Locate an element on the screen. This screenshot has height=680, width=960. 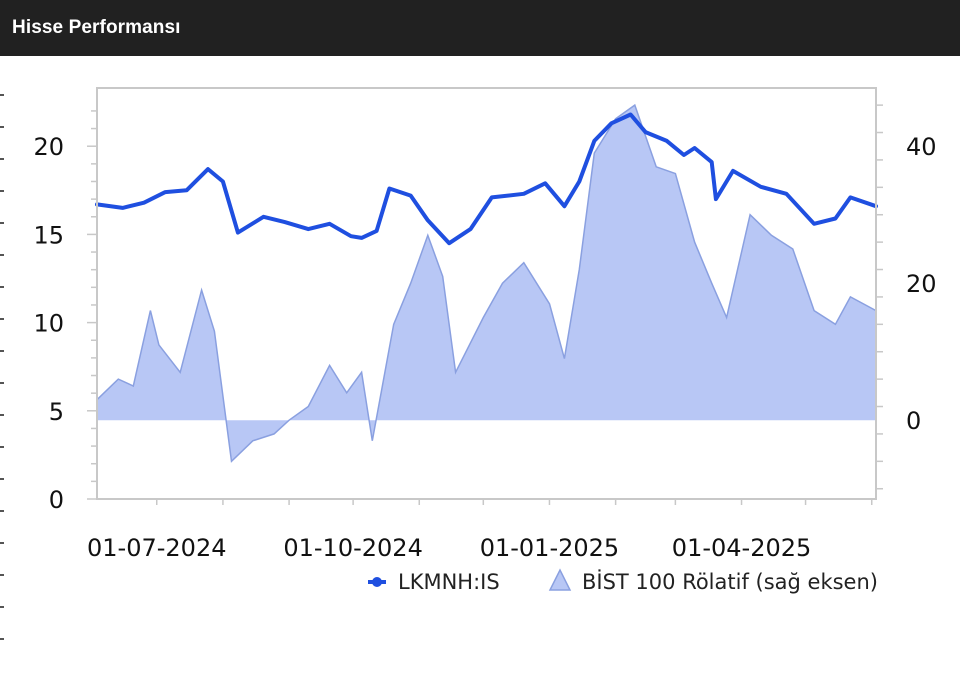
right-axis: 0 20 40 is located at coordinates (906, 297).